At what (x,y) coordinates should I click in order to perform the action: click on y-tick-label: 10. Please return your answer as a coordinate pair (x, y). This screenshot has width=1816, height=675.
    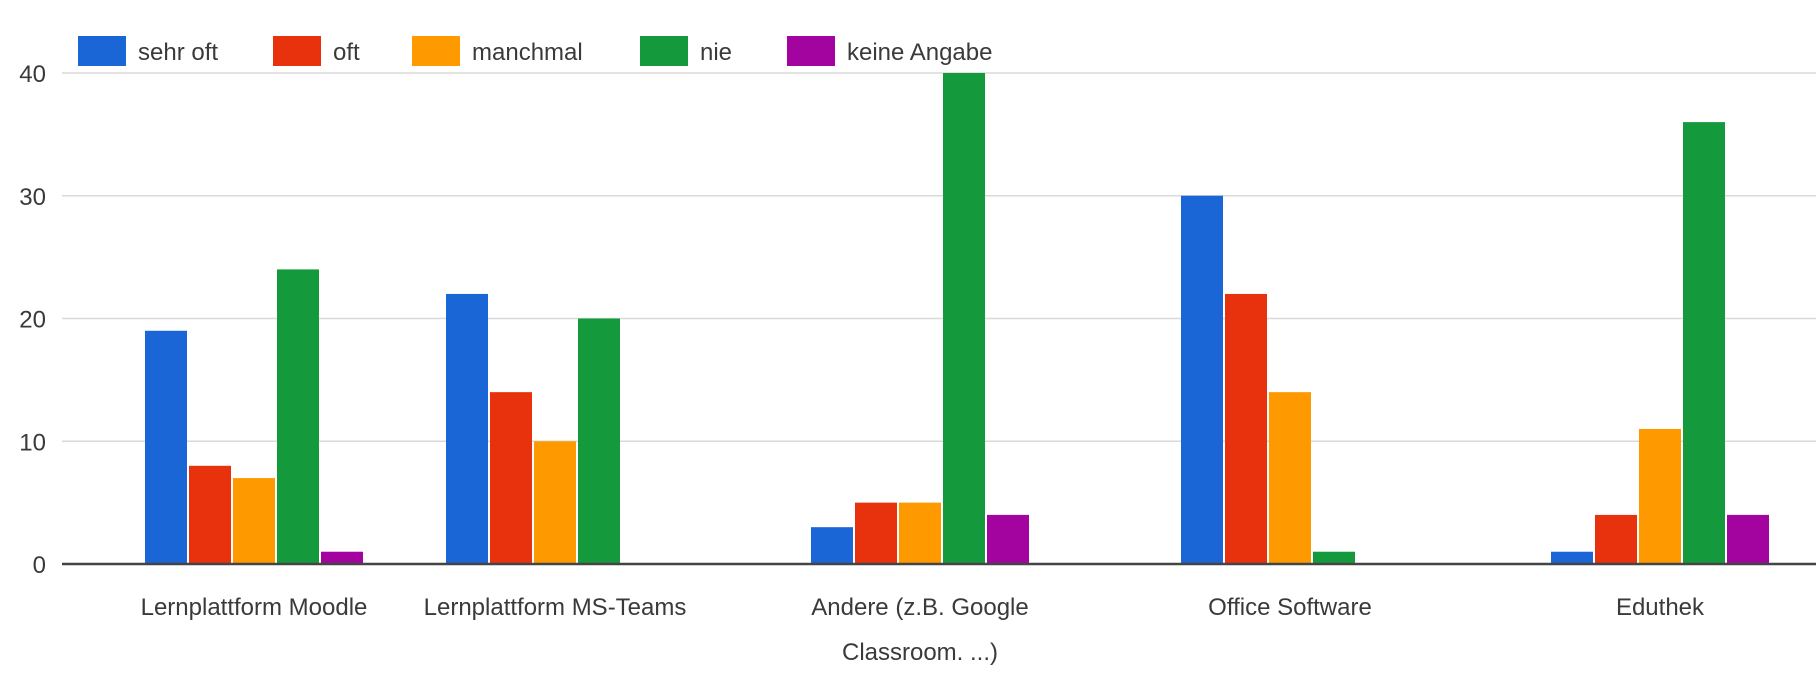
    Looking at the image, I should click on (32, 442).